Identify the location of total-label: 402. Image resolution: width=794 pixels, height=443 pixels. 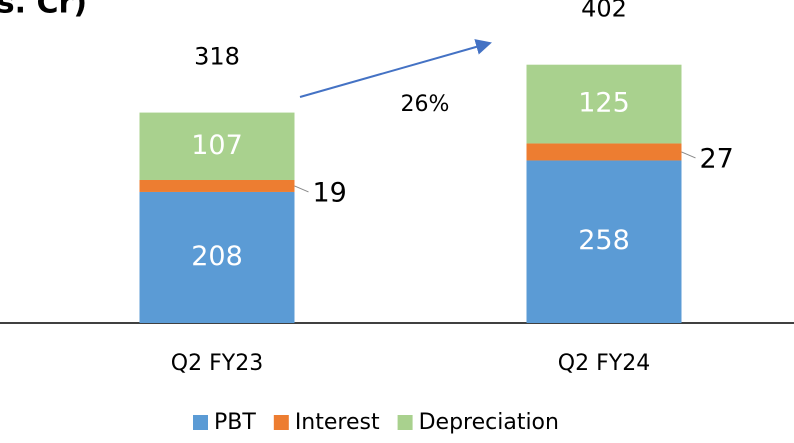
(604, 11).